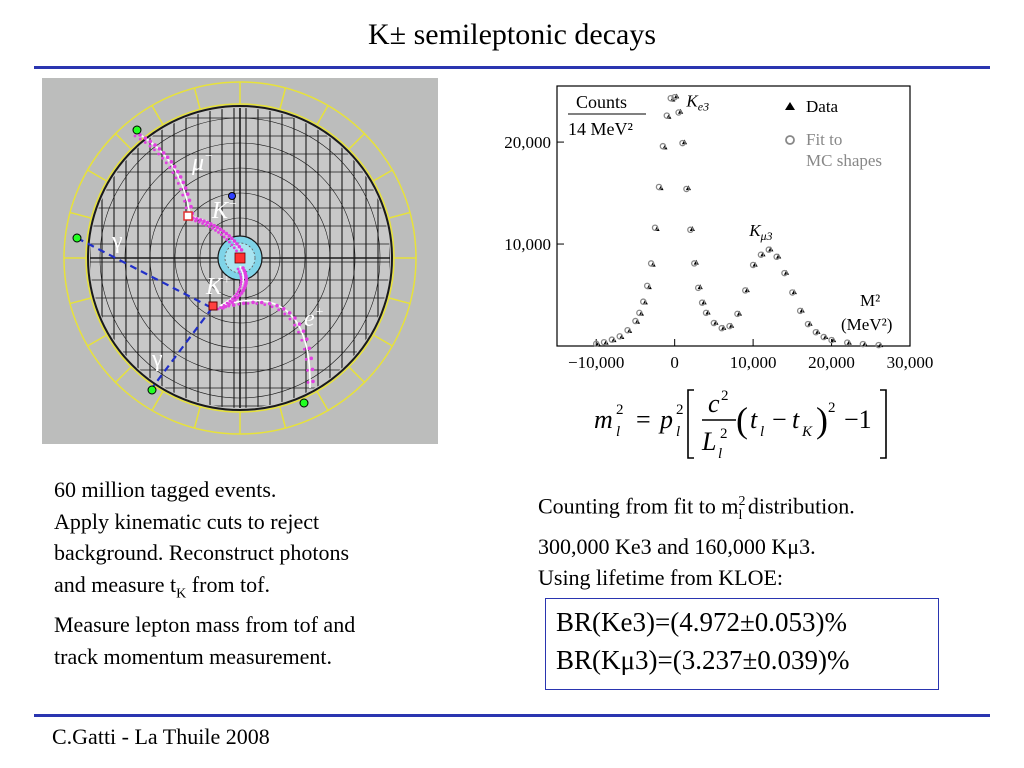 The image size is (1024, 768). What do you see at coordinates (870, 300) in the screenshot?
I see `svg-text: M²` at bounding box center [870, 300].